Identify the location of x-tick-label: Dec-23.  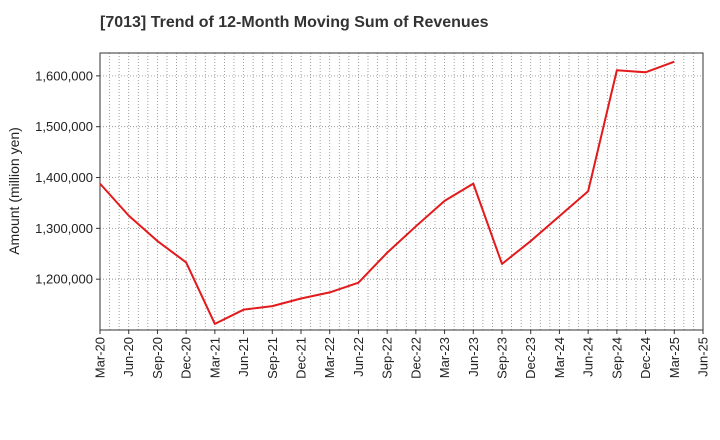
(530, 358).